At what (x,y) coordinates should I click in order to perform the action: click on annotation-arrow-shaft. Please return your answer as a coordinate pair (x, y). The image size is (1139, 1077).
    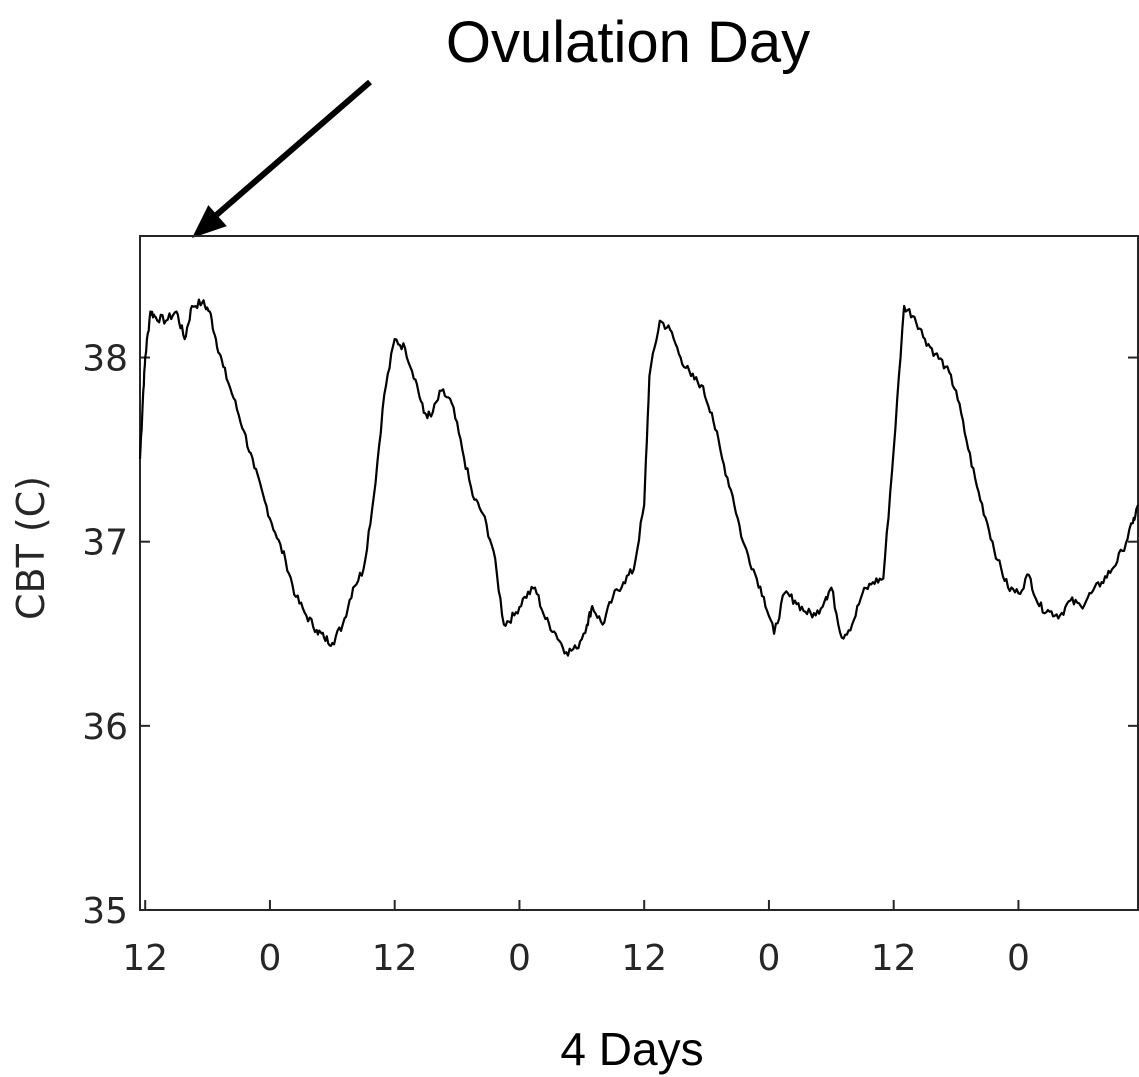
    Looking at the image, I should click on (288, 153).